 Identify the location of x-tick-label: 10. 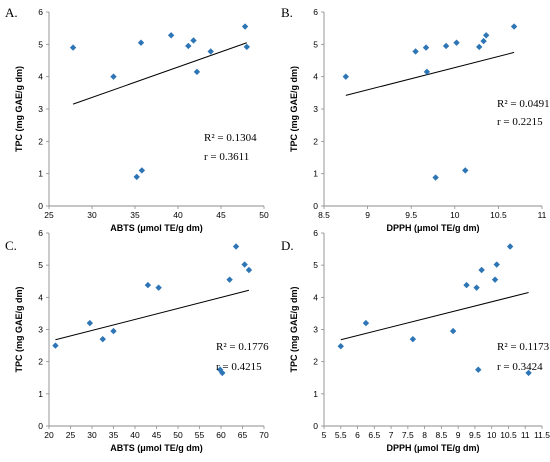
(455, 215).